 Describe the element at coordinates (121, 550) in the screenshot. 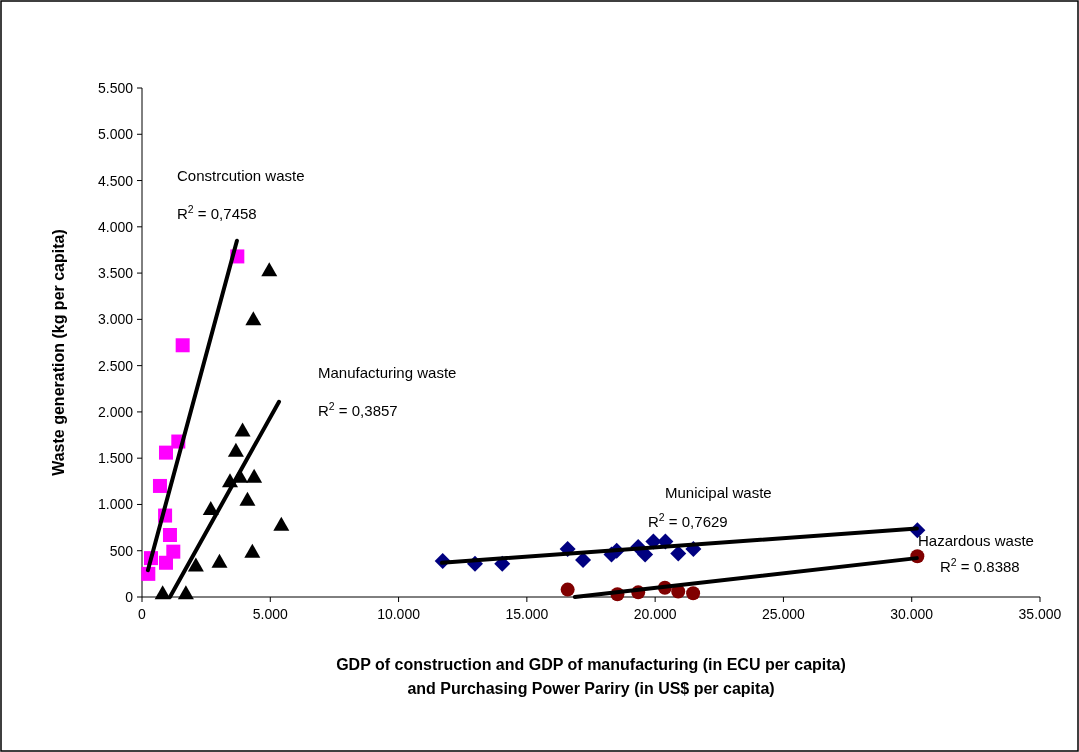

I see `y-tick-label: 500` at that location.